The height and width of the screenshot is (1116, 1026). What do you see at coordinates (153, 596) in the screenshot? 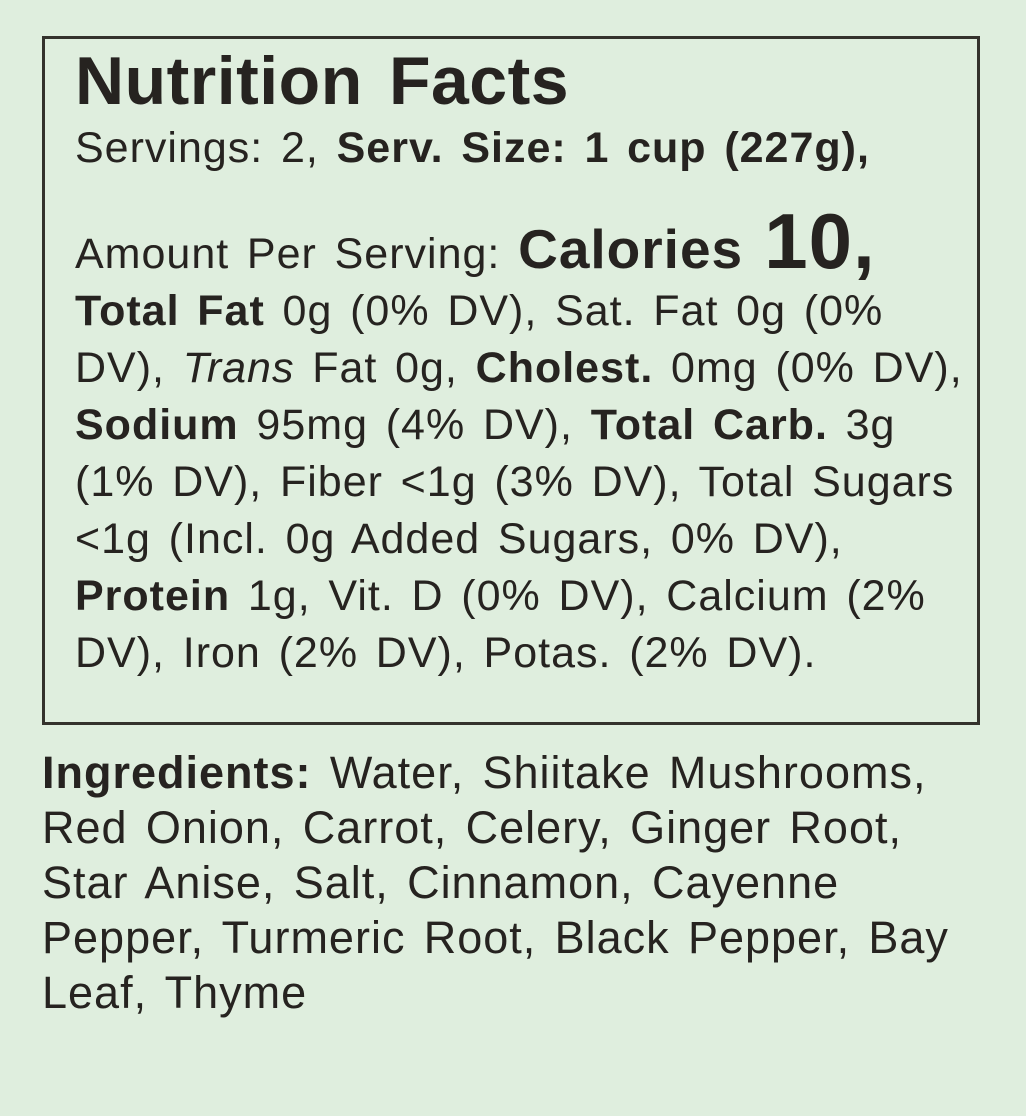
I see `protein-label: Protein` at bounding box center [153, 596].